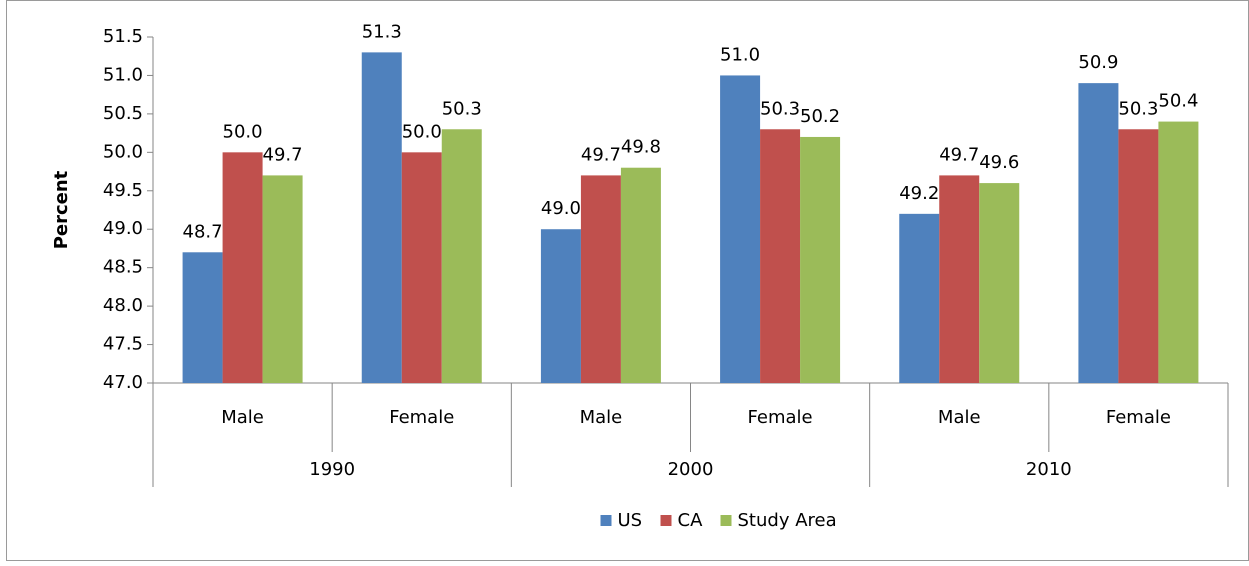 Image resolution: width=1249 pixels, height=566 pixels. Describe the element at coordinates (919, 193) in the screenshot. I see `data-label: 49.2` at that location.